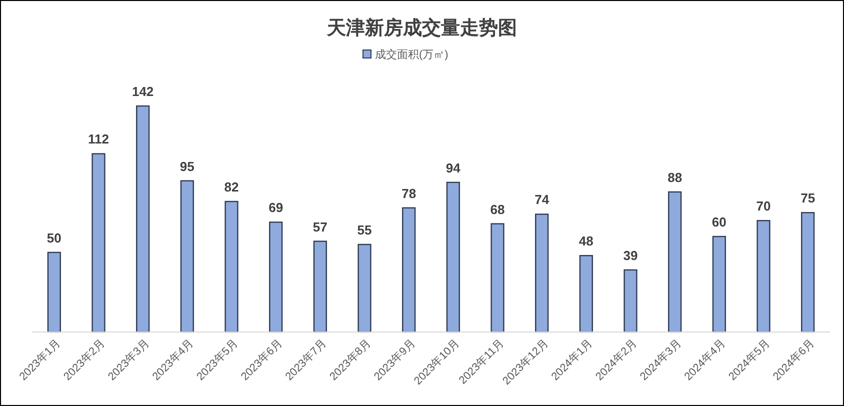  I want to click on data-label: 48, so click(586, 241).